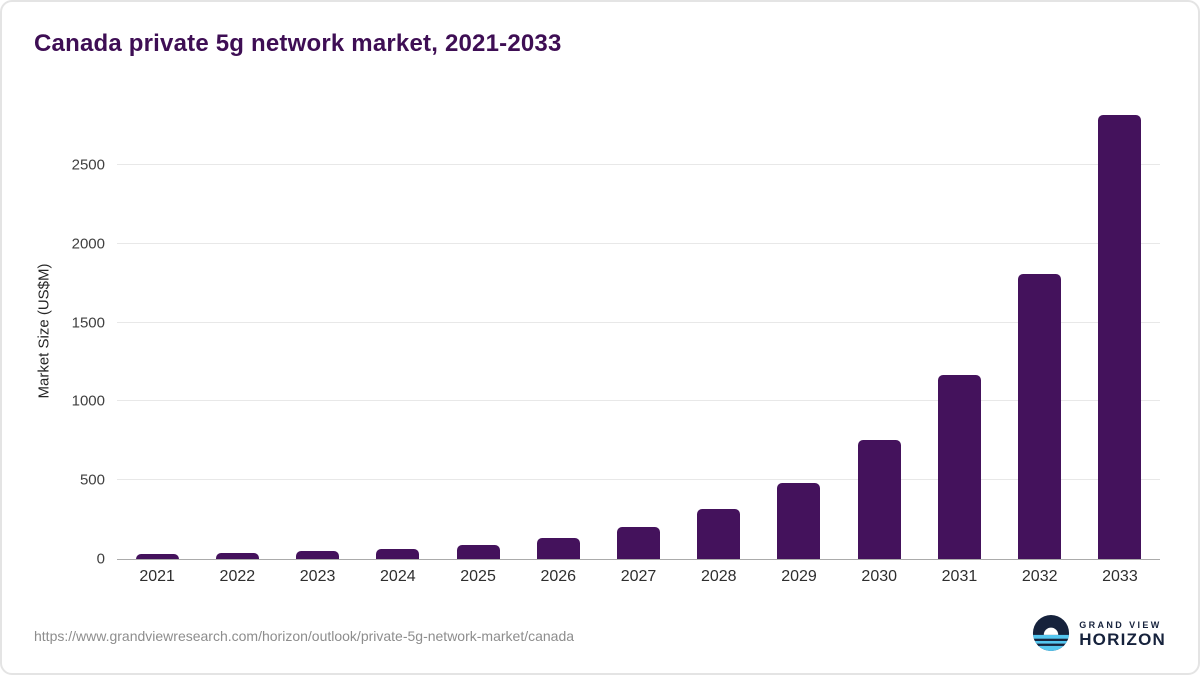 This screenshot has width=1200, height=675. Describe the element at coordinates (959, 467) in the screenshot. I see `bar-2031` at that location.